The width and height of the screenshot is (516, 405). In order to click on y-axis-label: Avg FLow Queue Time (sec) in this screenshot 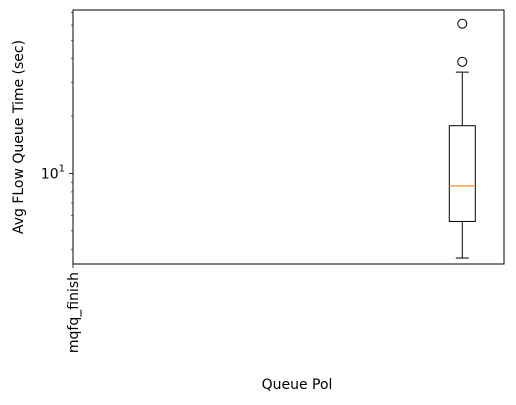, I will do `click(19, 137)`.